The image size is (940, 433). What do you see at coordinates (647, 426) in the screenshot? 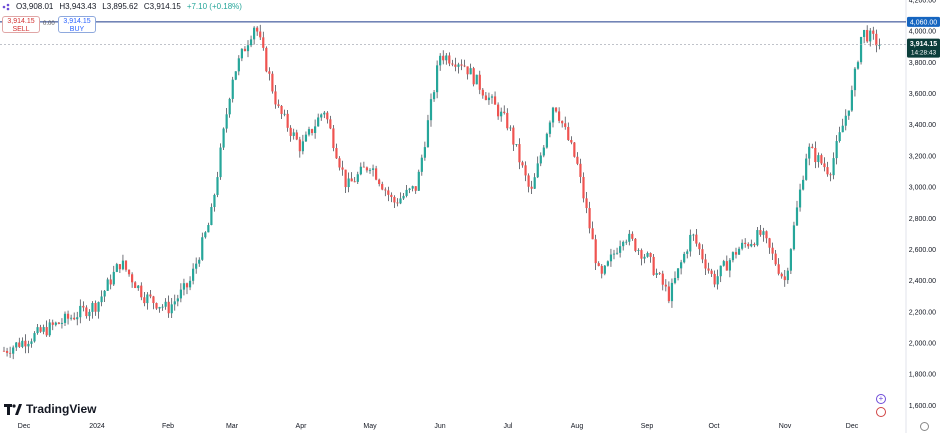
I see `x-tick-label: Sep` at bounding box center [647, 426].